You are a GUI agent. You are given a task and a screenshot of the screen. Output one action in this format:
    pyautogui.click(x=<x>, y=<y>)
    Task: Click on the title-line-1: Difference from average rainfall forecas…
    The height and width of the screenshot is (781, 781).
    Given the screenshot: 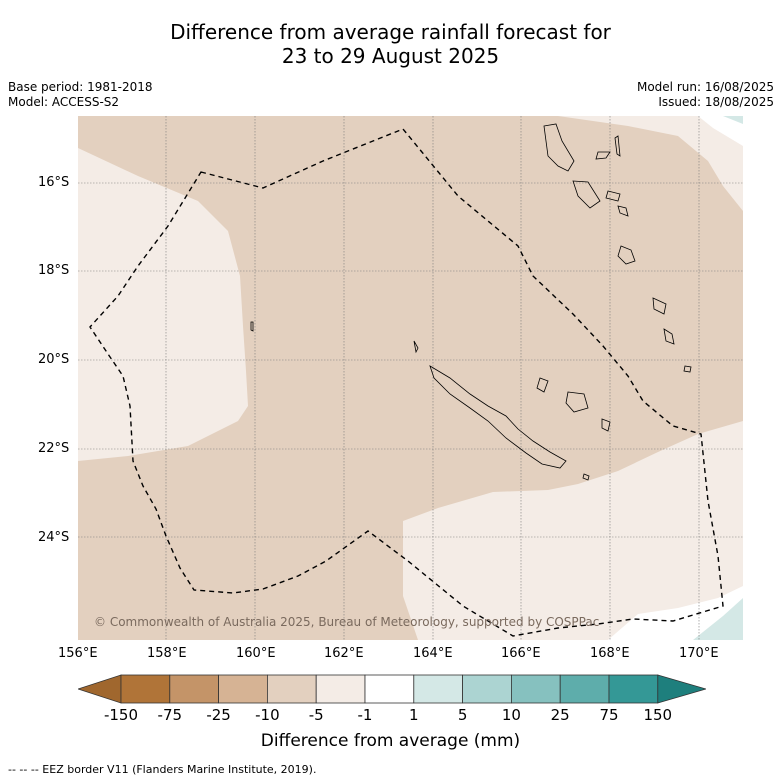 What is the action you would take?
    pyautogui.click(x=390, y=32)
    